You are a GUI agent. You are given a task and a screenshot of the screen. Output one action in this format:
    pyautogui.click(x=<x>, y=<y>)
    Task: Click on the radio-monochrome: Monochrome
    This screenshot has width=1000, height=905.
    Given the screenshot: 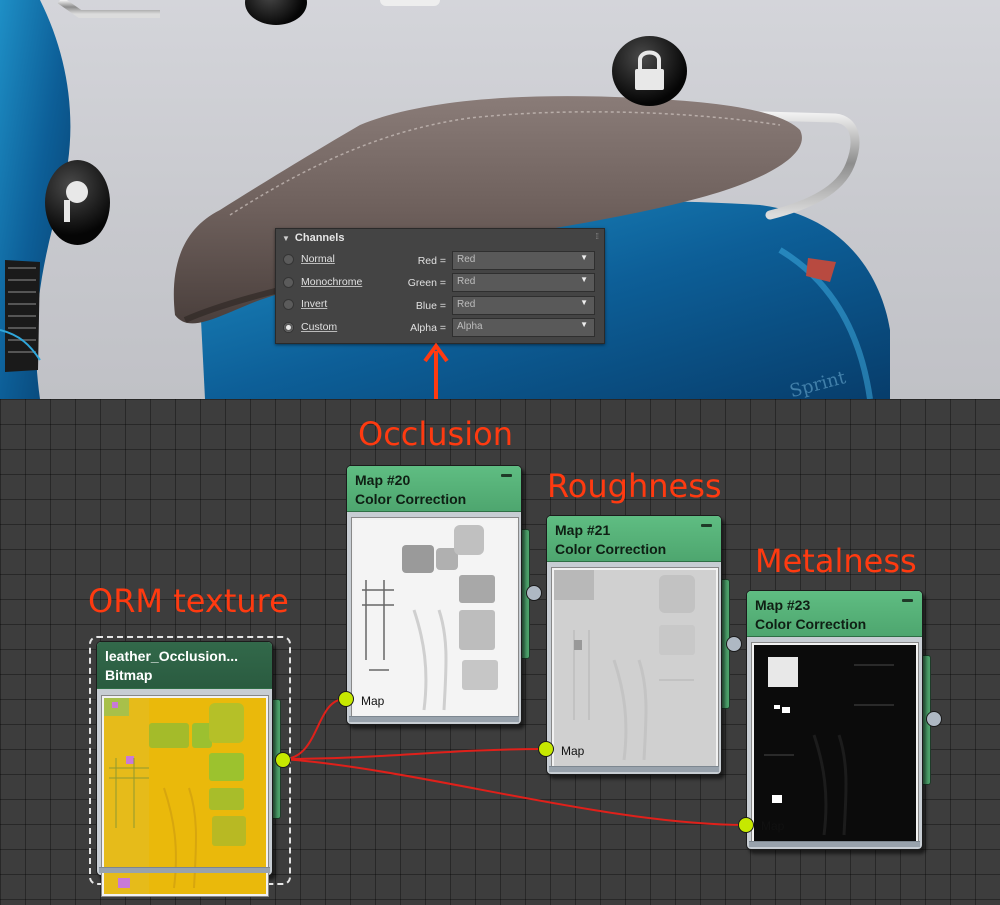 What is the action you would take?
    pyautogui.click(x=322, y=285)
    